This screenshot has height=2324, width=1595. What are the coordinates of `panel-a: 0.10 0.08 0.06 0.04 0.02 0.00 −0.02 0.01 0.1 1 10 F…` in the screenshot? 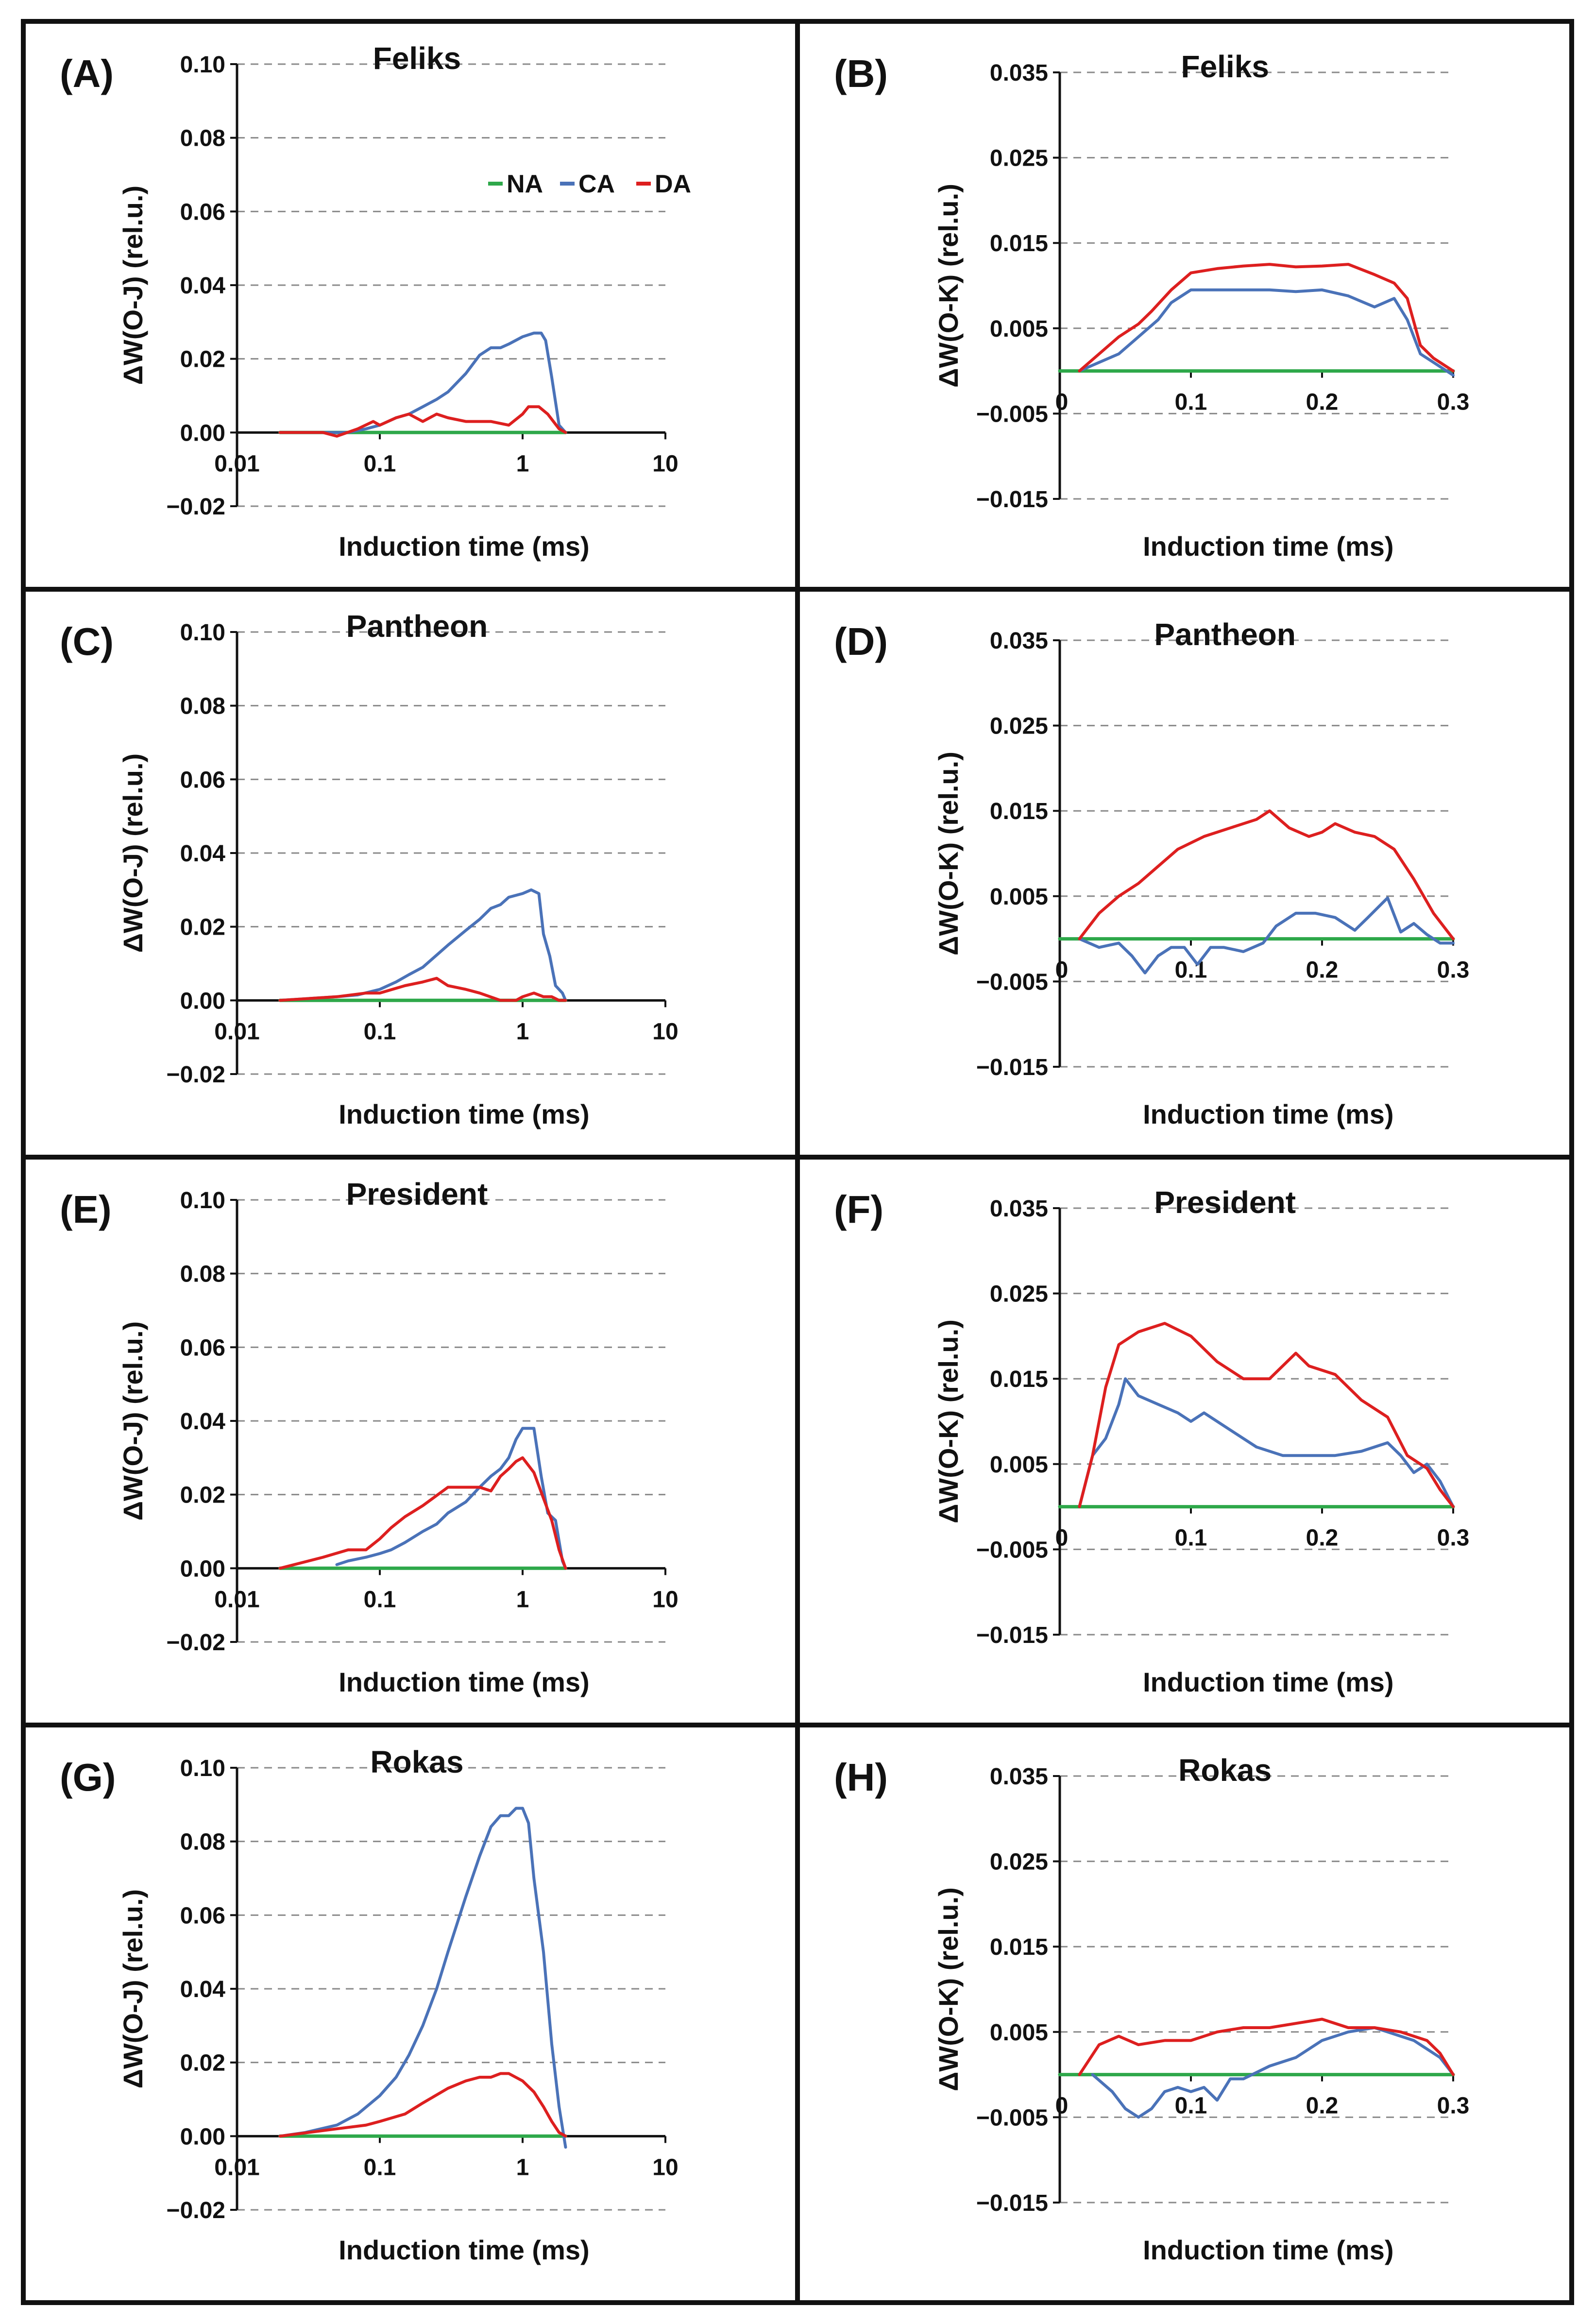 It's located at (369, 301).